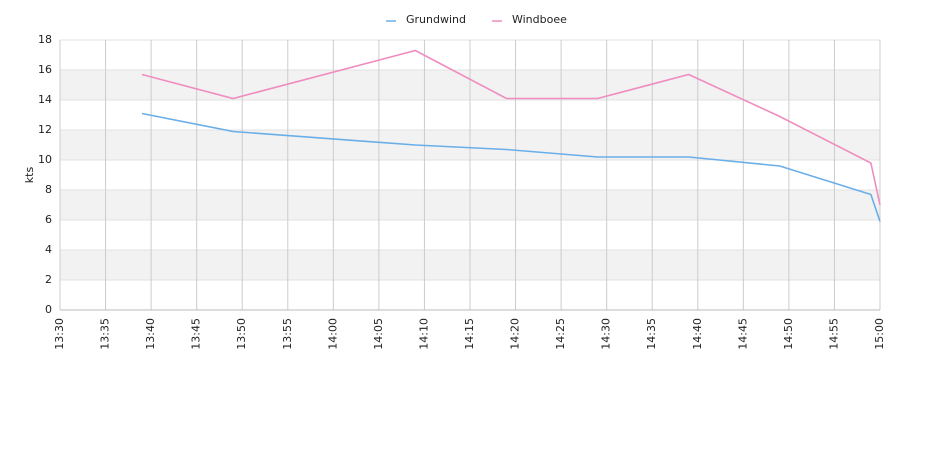 This screenshot has width=940, height=450. I want to click on legend-label: Grundwind, so click(436, 19).